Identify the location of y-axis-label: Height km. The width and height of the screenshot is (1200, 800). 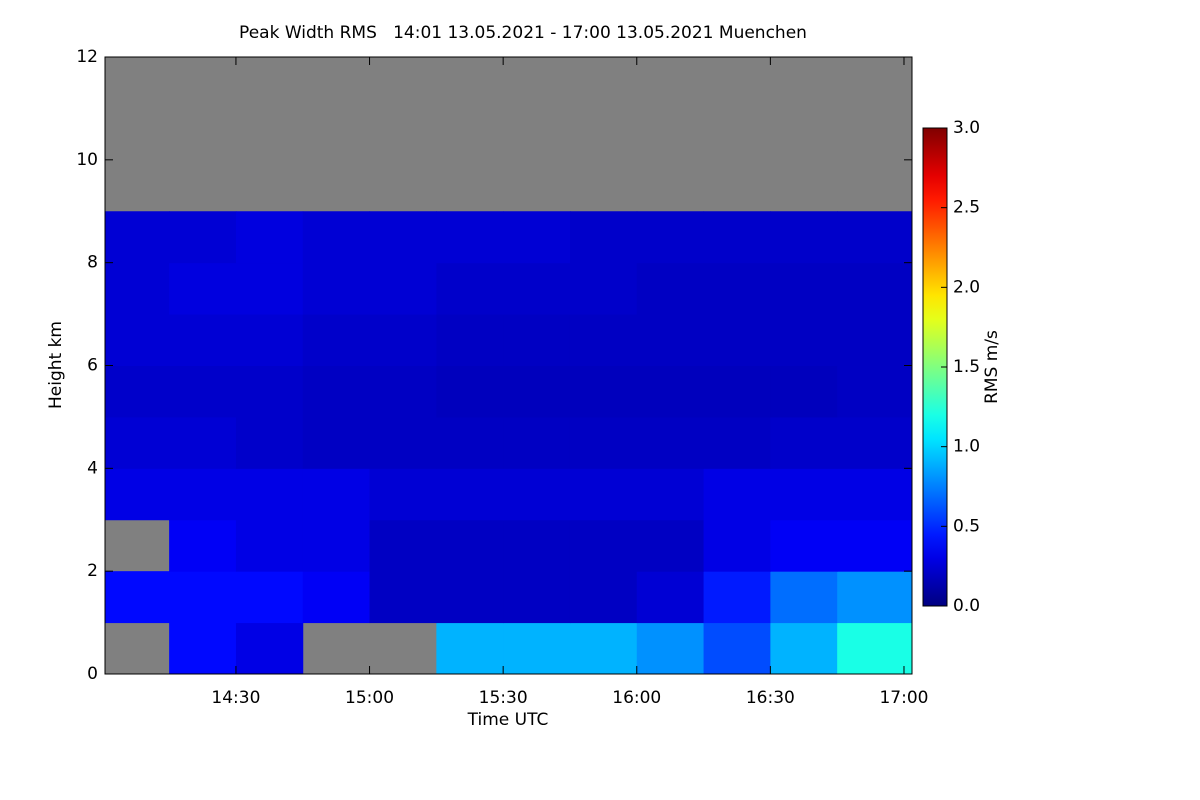
(56, 365).